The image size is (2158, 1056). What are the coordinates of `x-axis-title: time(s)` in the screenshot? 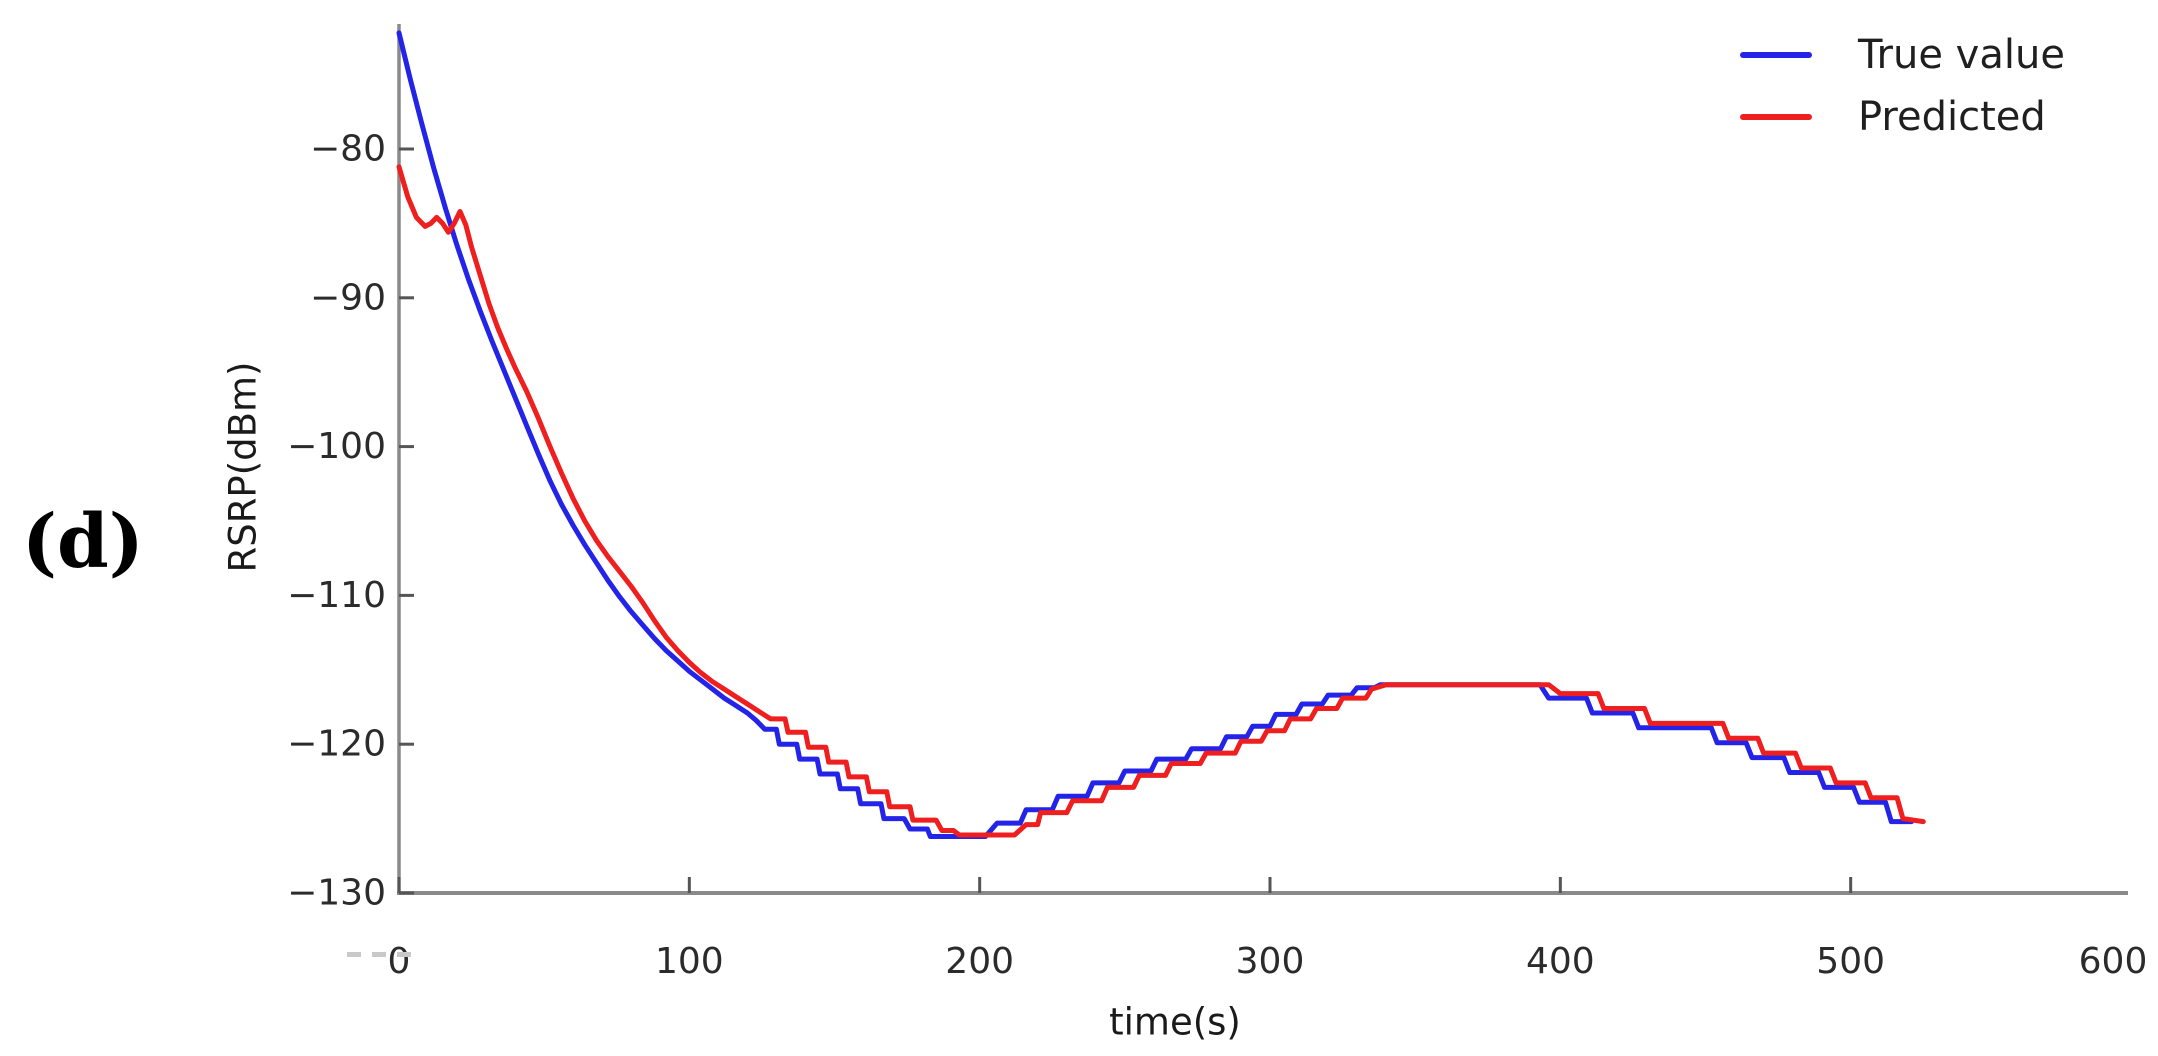 It's located at (1175, 1022).